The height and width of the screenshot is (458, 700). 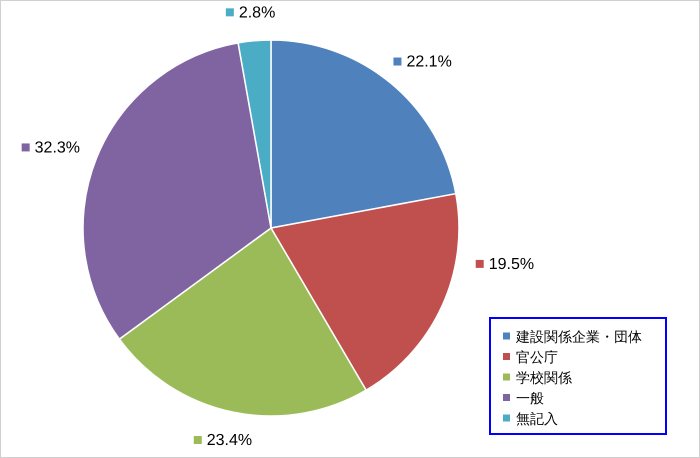 What do you see at coordinates (537, 357) in the screenshot?
I see `legend-label: 官公庁` at bounding box center [537, 357].